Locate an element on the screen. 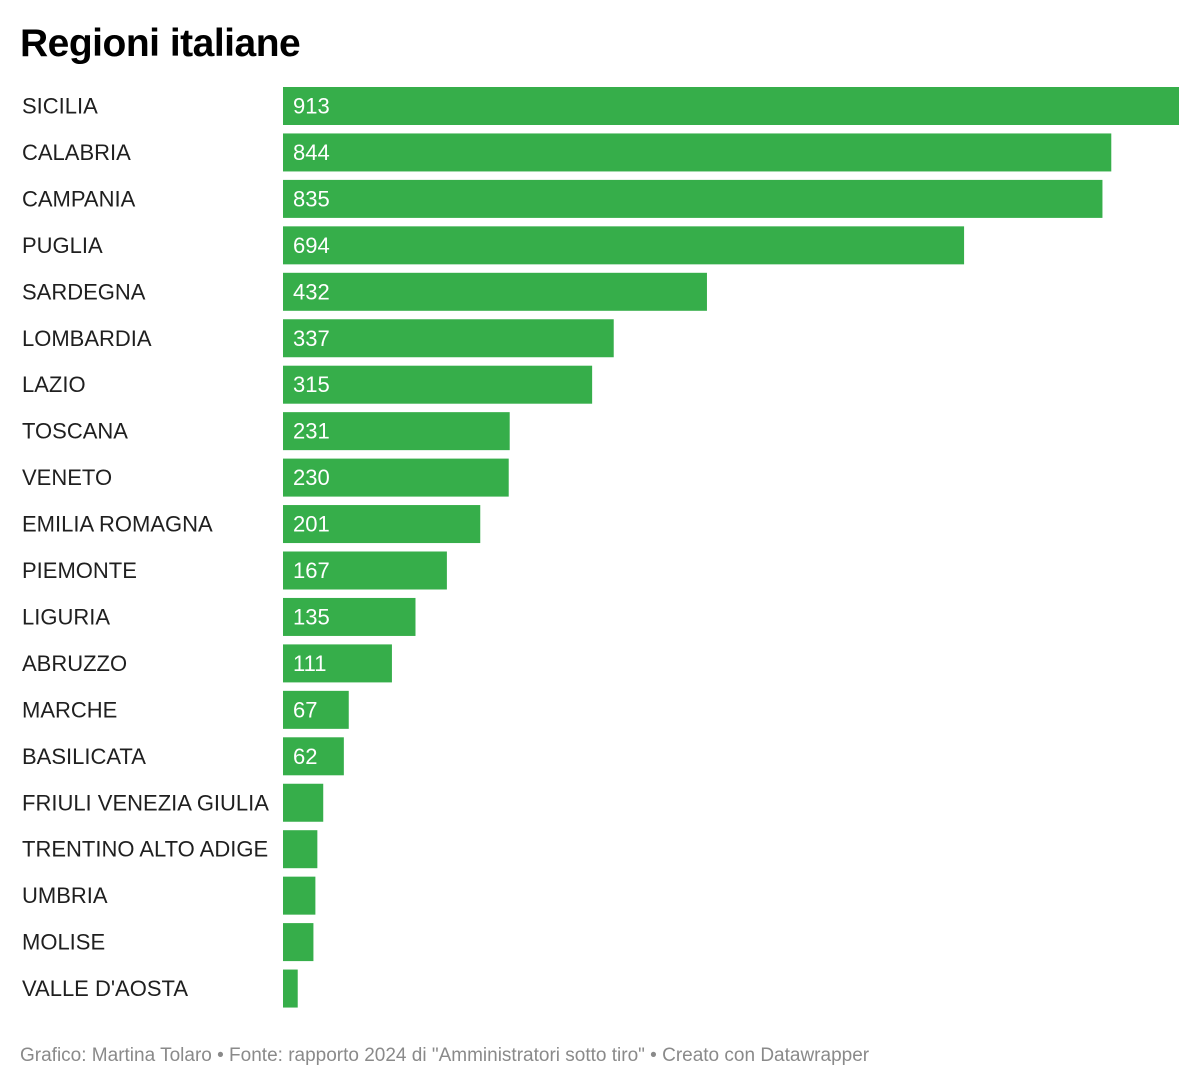 This screenshot has height=1092, width=1200. bar-puglia is located at coordinates (624, 245).